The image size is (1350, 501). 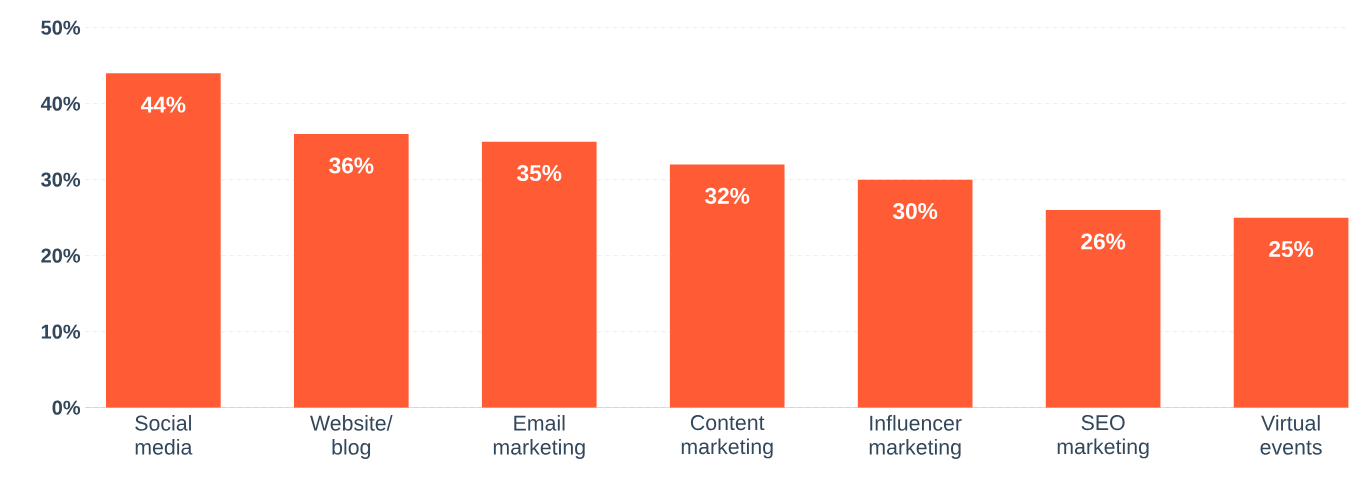 What do you see at coordinates (915, 437) in the screenshot?
I see `x-tick-label: Influencer marketing` at bounding box center [915, 437].